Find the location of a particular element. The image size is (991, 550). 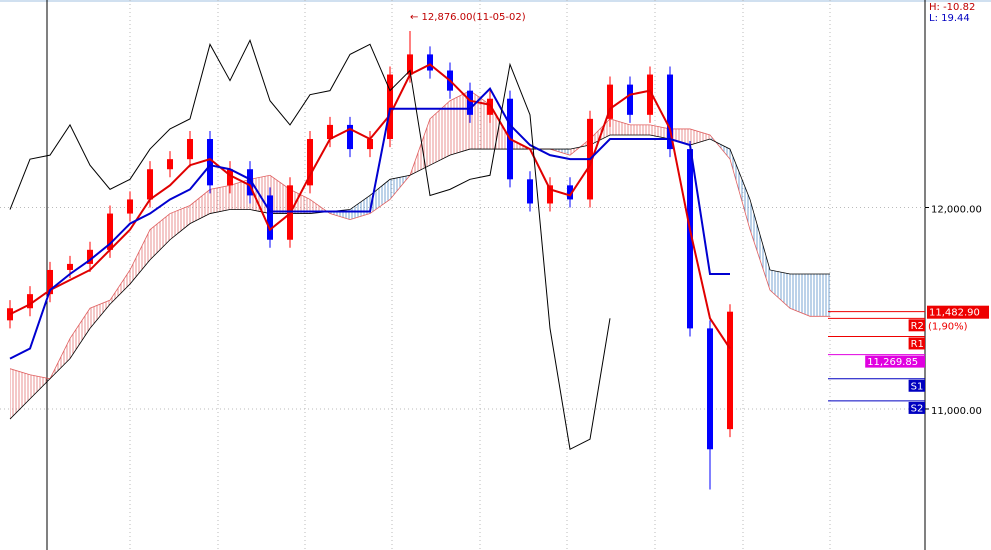

level-label: 11,269.85 is located at coordinates (892, 362).